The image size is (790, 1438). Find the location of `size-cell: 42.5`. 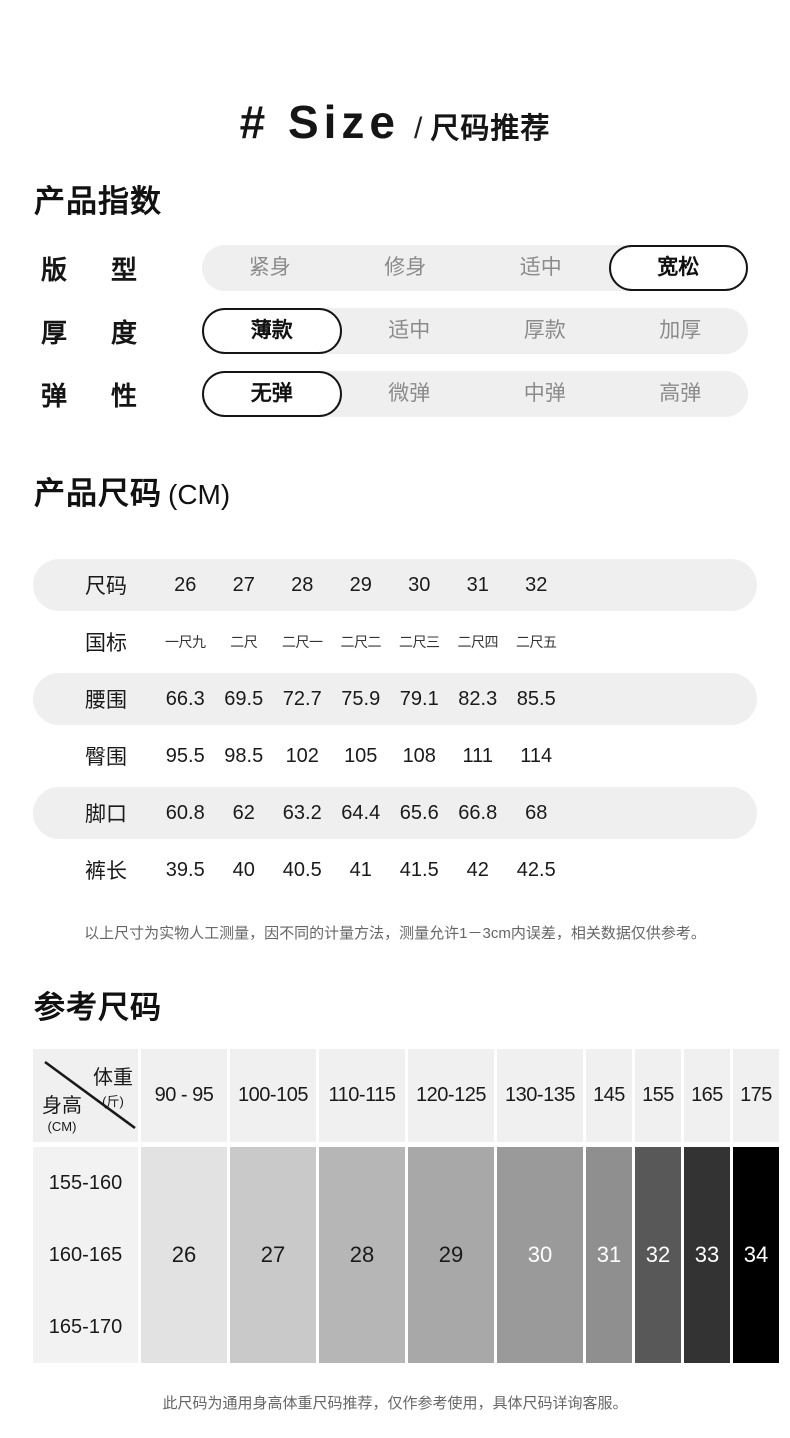

size-cell: 42.5 is located at coordinates (536, 869).